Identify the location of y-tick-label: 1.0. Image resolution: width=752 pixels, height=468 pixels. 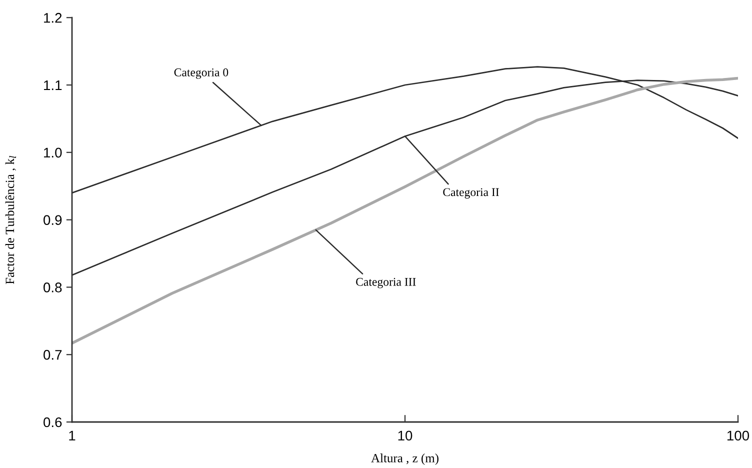
(53, 153).